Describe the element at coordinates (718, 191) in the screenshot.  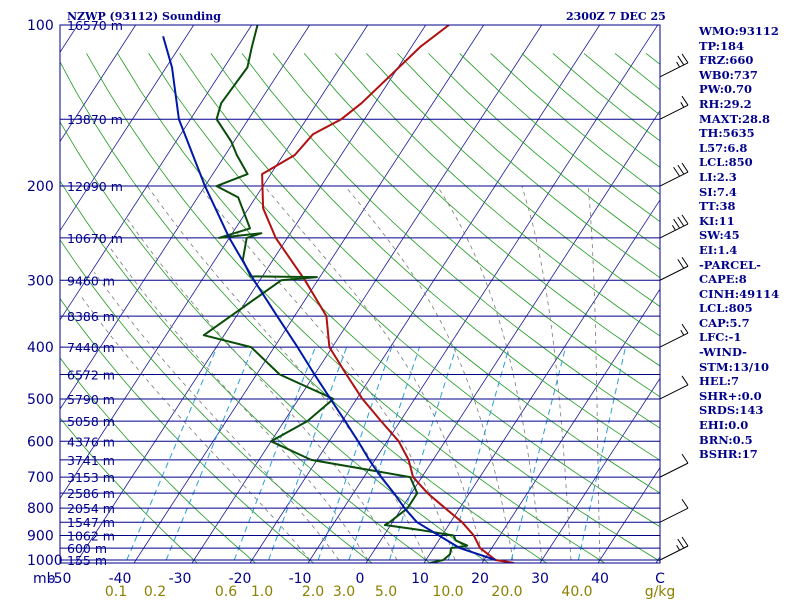
I see `index-item: SI:7.4` at that location.